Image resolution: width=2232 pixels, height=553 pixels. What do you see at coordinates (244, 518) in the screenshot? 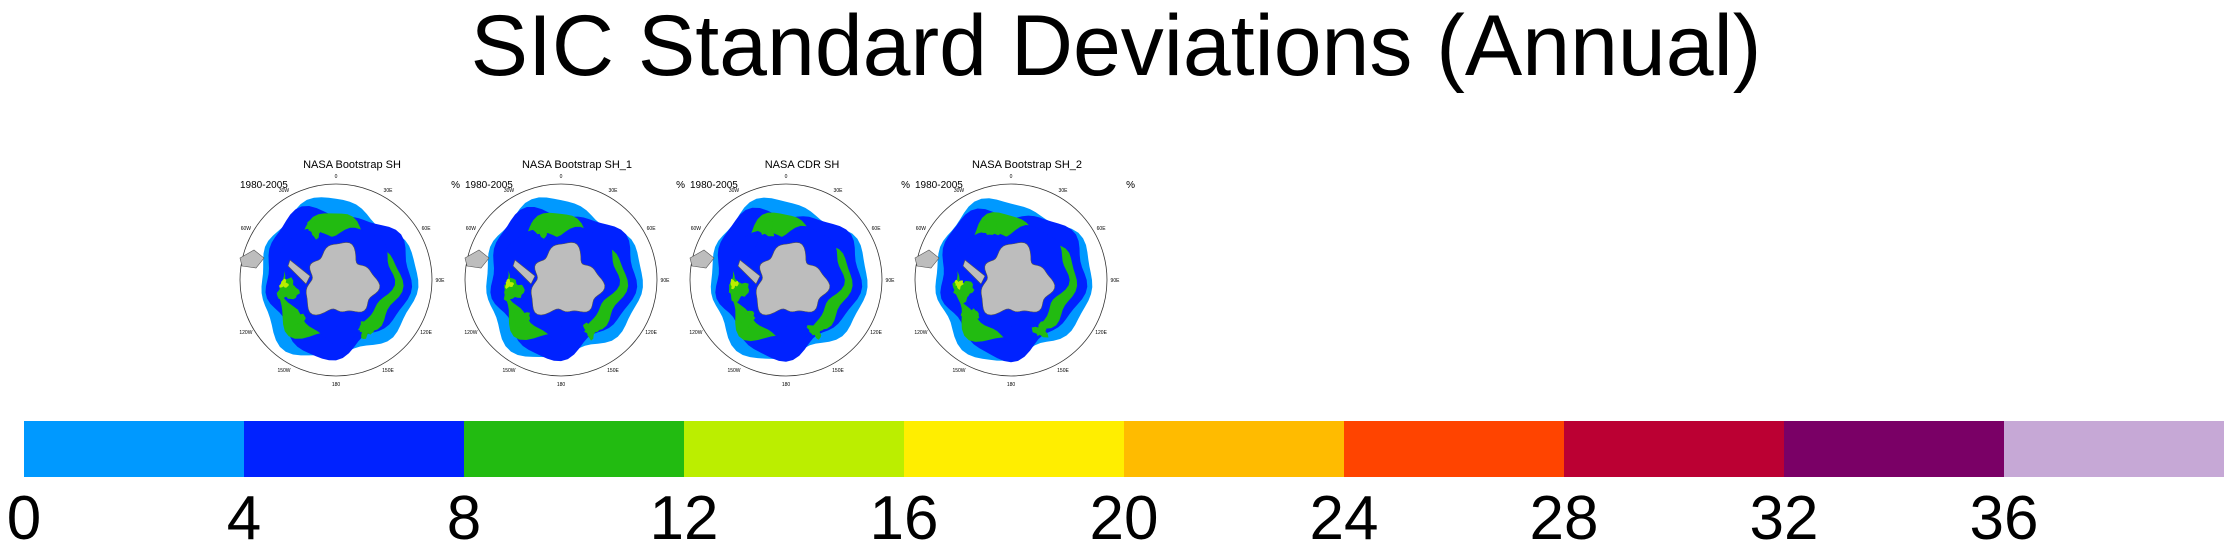
I see `colorbar-tick-label: 4` at bounding box center [244, 518].